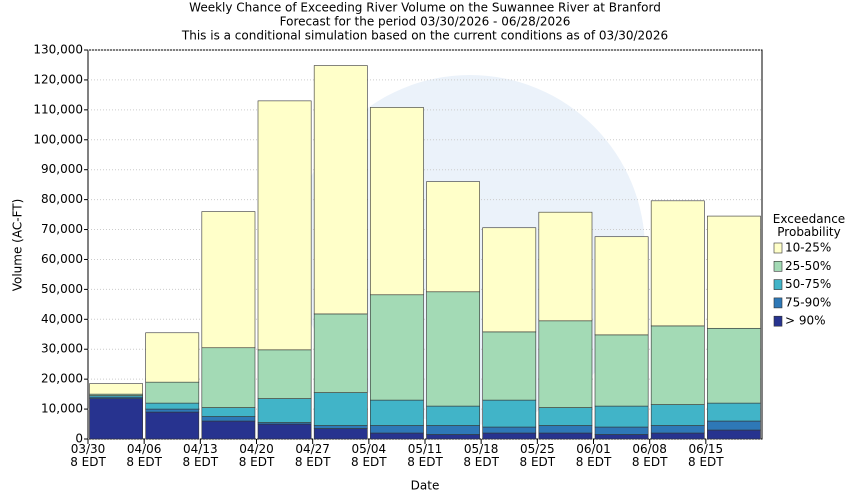 This screenshot has height=500, width=850. Describe the element at coordinates (62, 349) in the screenshot. I see `y-tick-label: 30,000` at that location.